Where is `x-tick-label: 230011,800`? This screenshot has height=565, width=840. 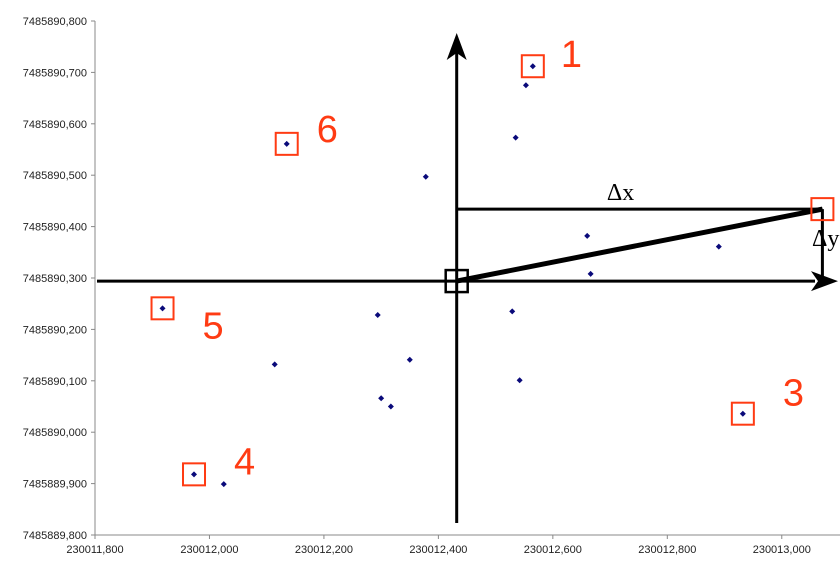 x-tick-label: 230011,800 is located at coordinates (94, 550).